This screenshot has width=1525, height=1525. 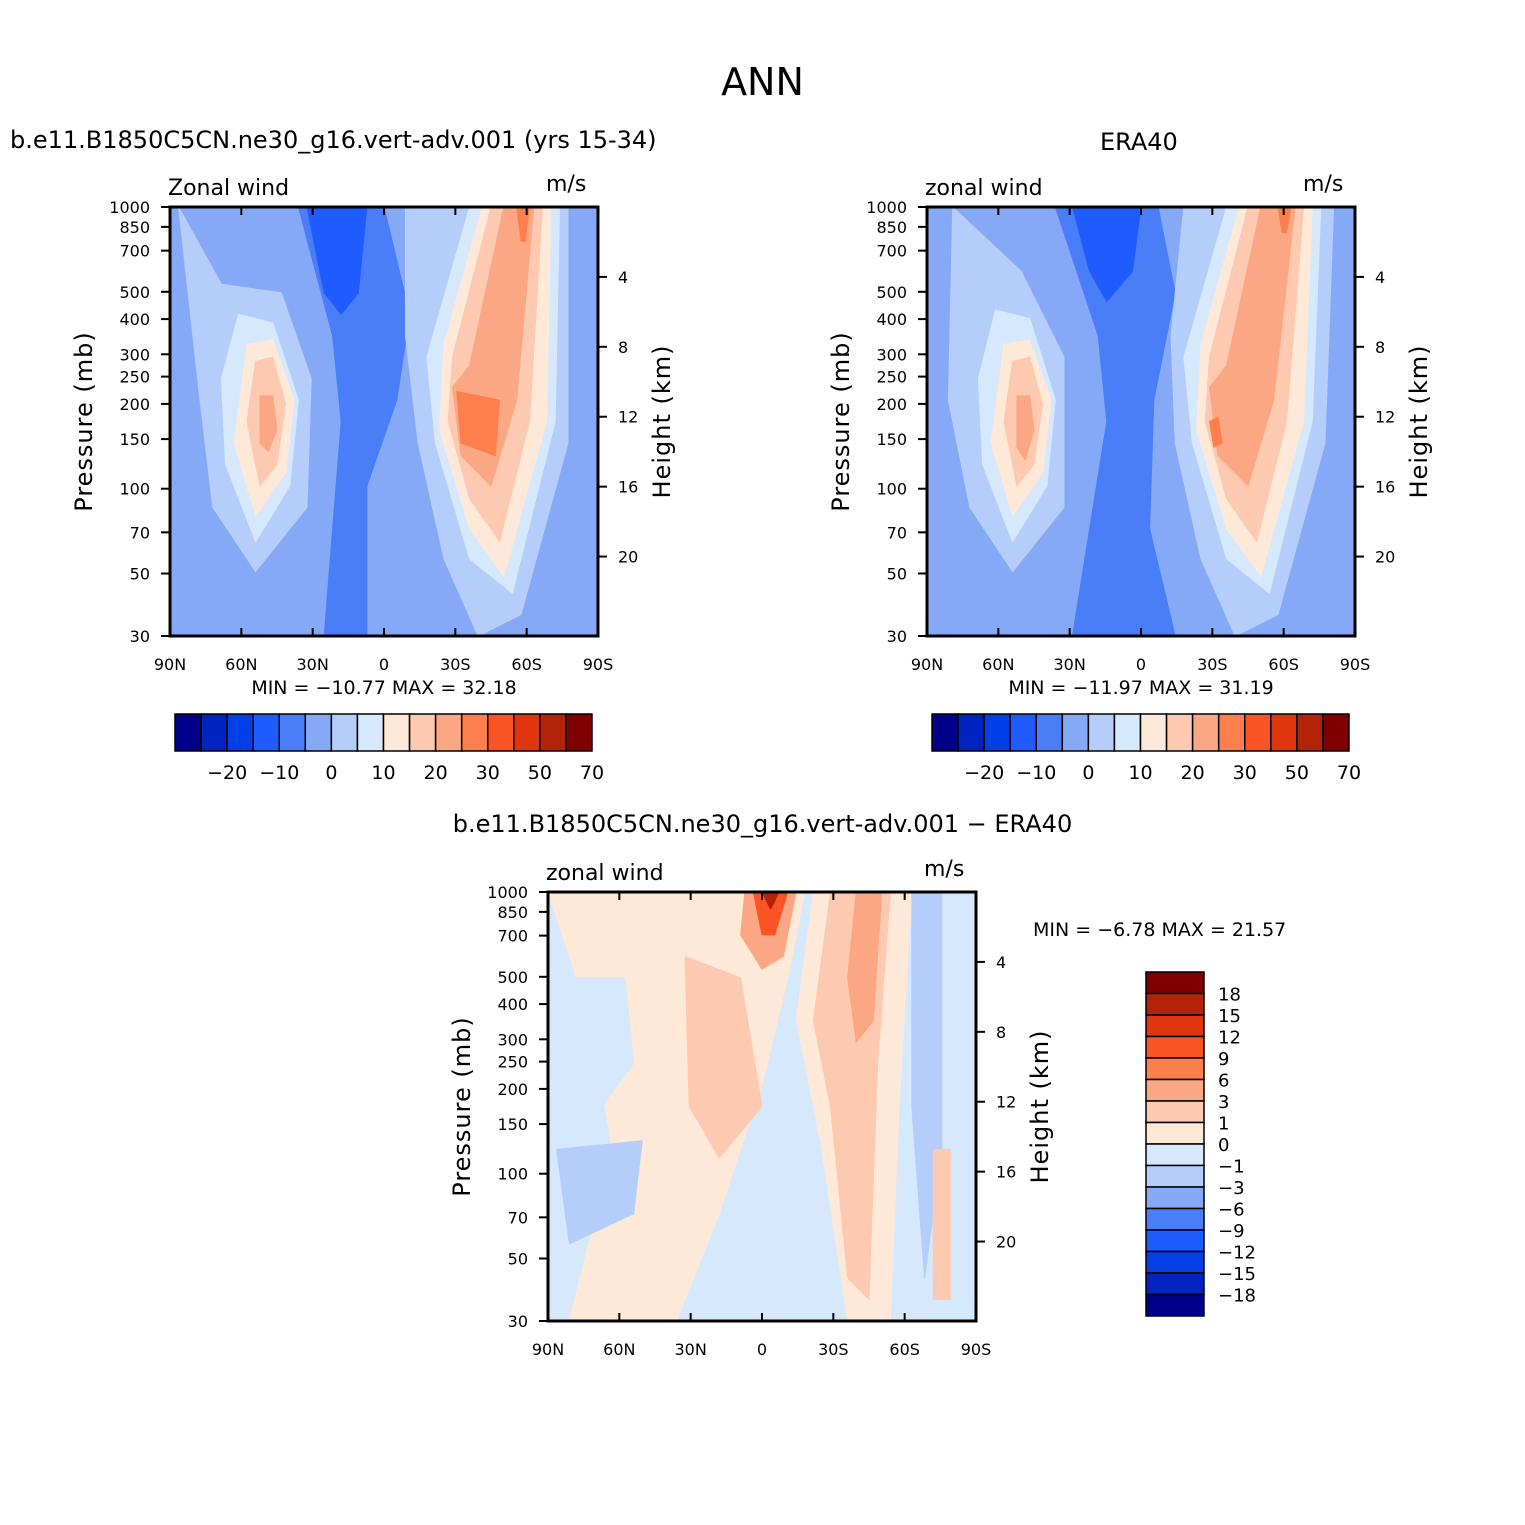 What do you see at coordinates (84, 421) in the screenshot?
I see `y-axis-title: Pressure (mb)` at bounding box center [84, 421].